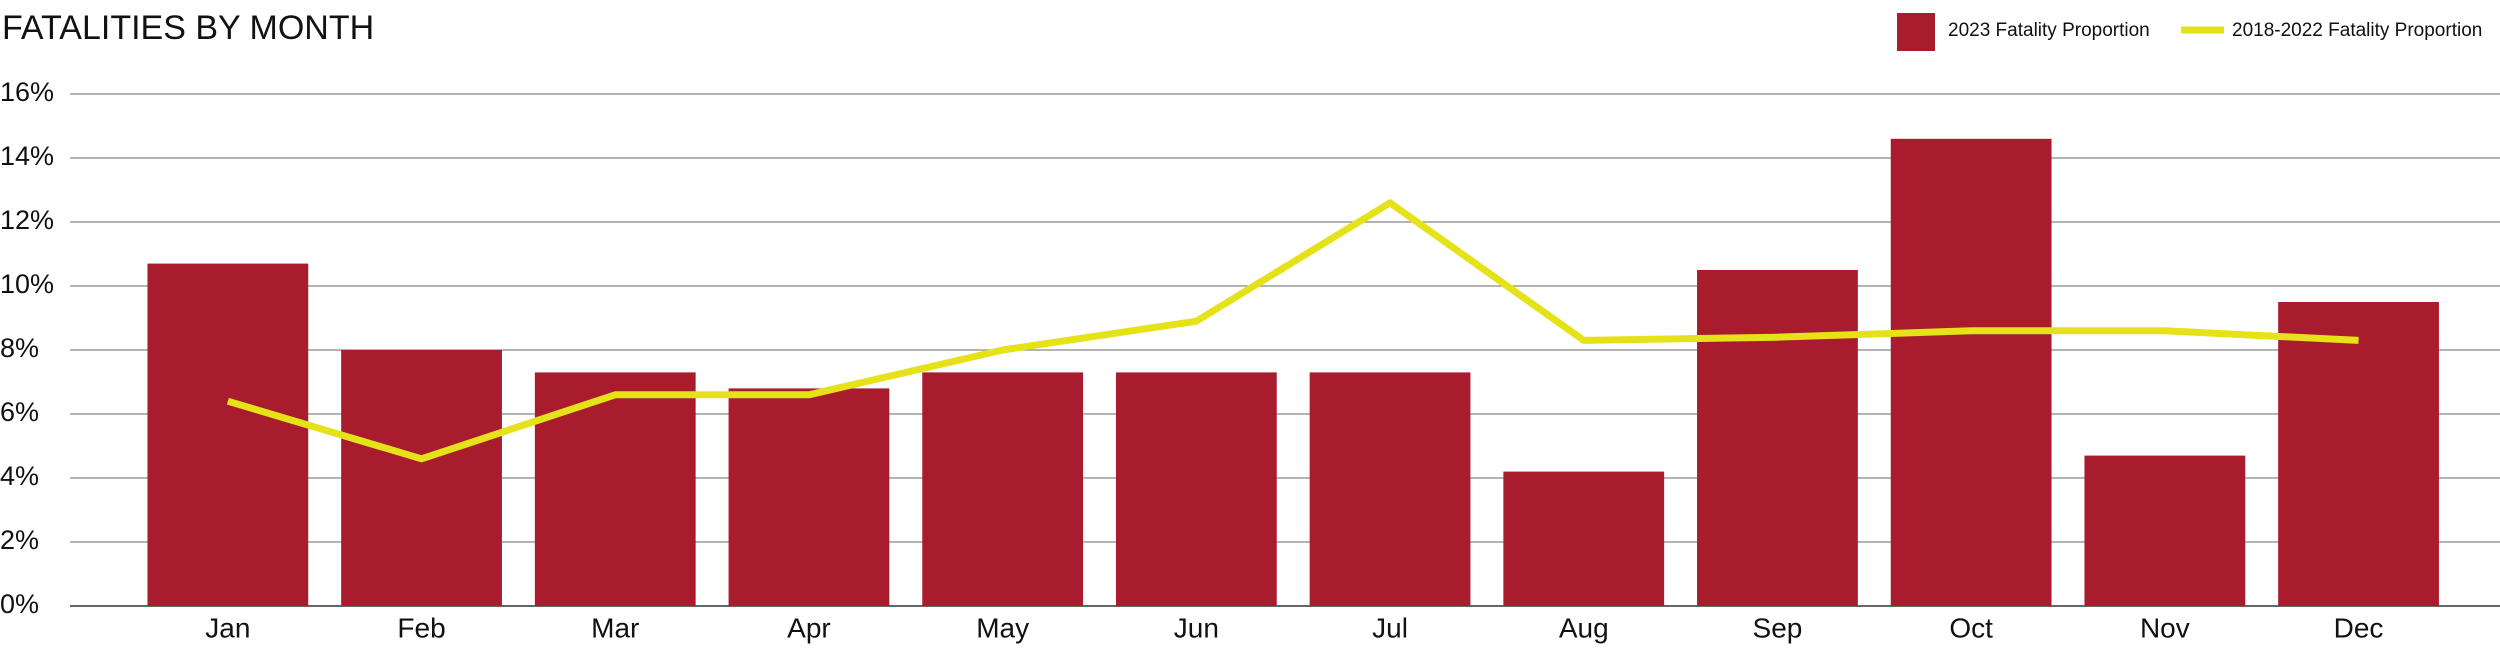 This screenshot has width=2500, height=649. Describe the element at coordinates (2357, 30) in the screenshot. I see `legend-label: 2018-2022 Fatality Proportion` at that location.